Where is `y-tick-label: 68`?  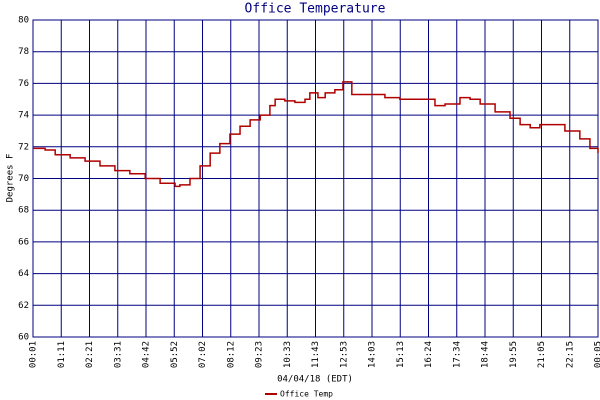
y-tick-label: 68 is located at coordinates (23, 211).